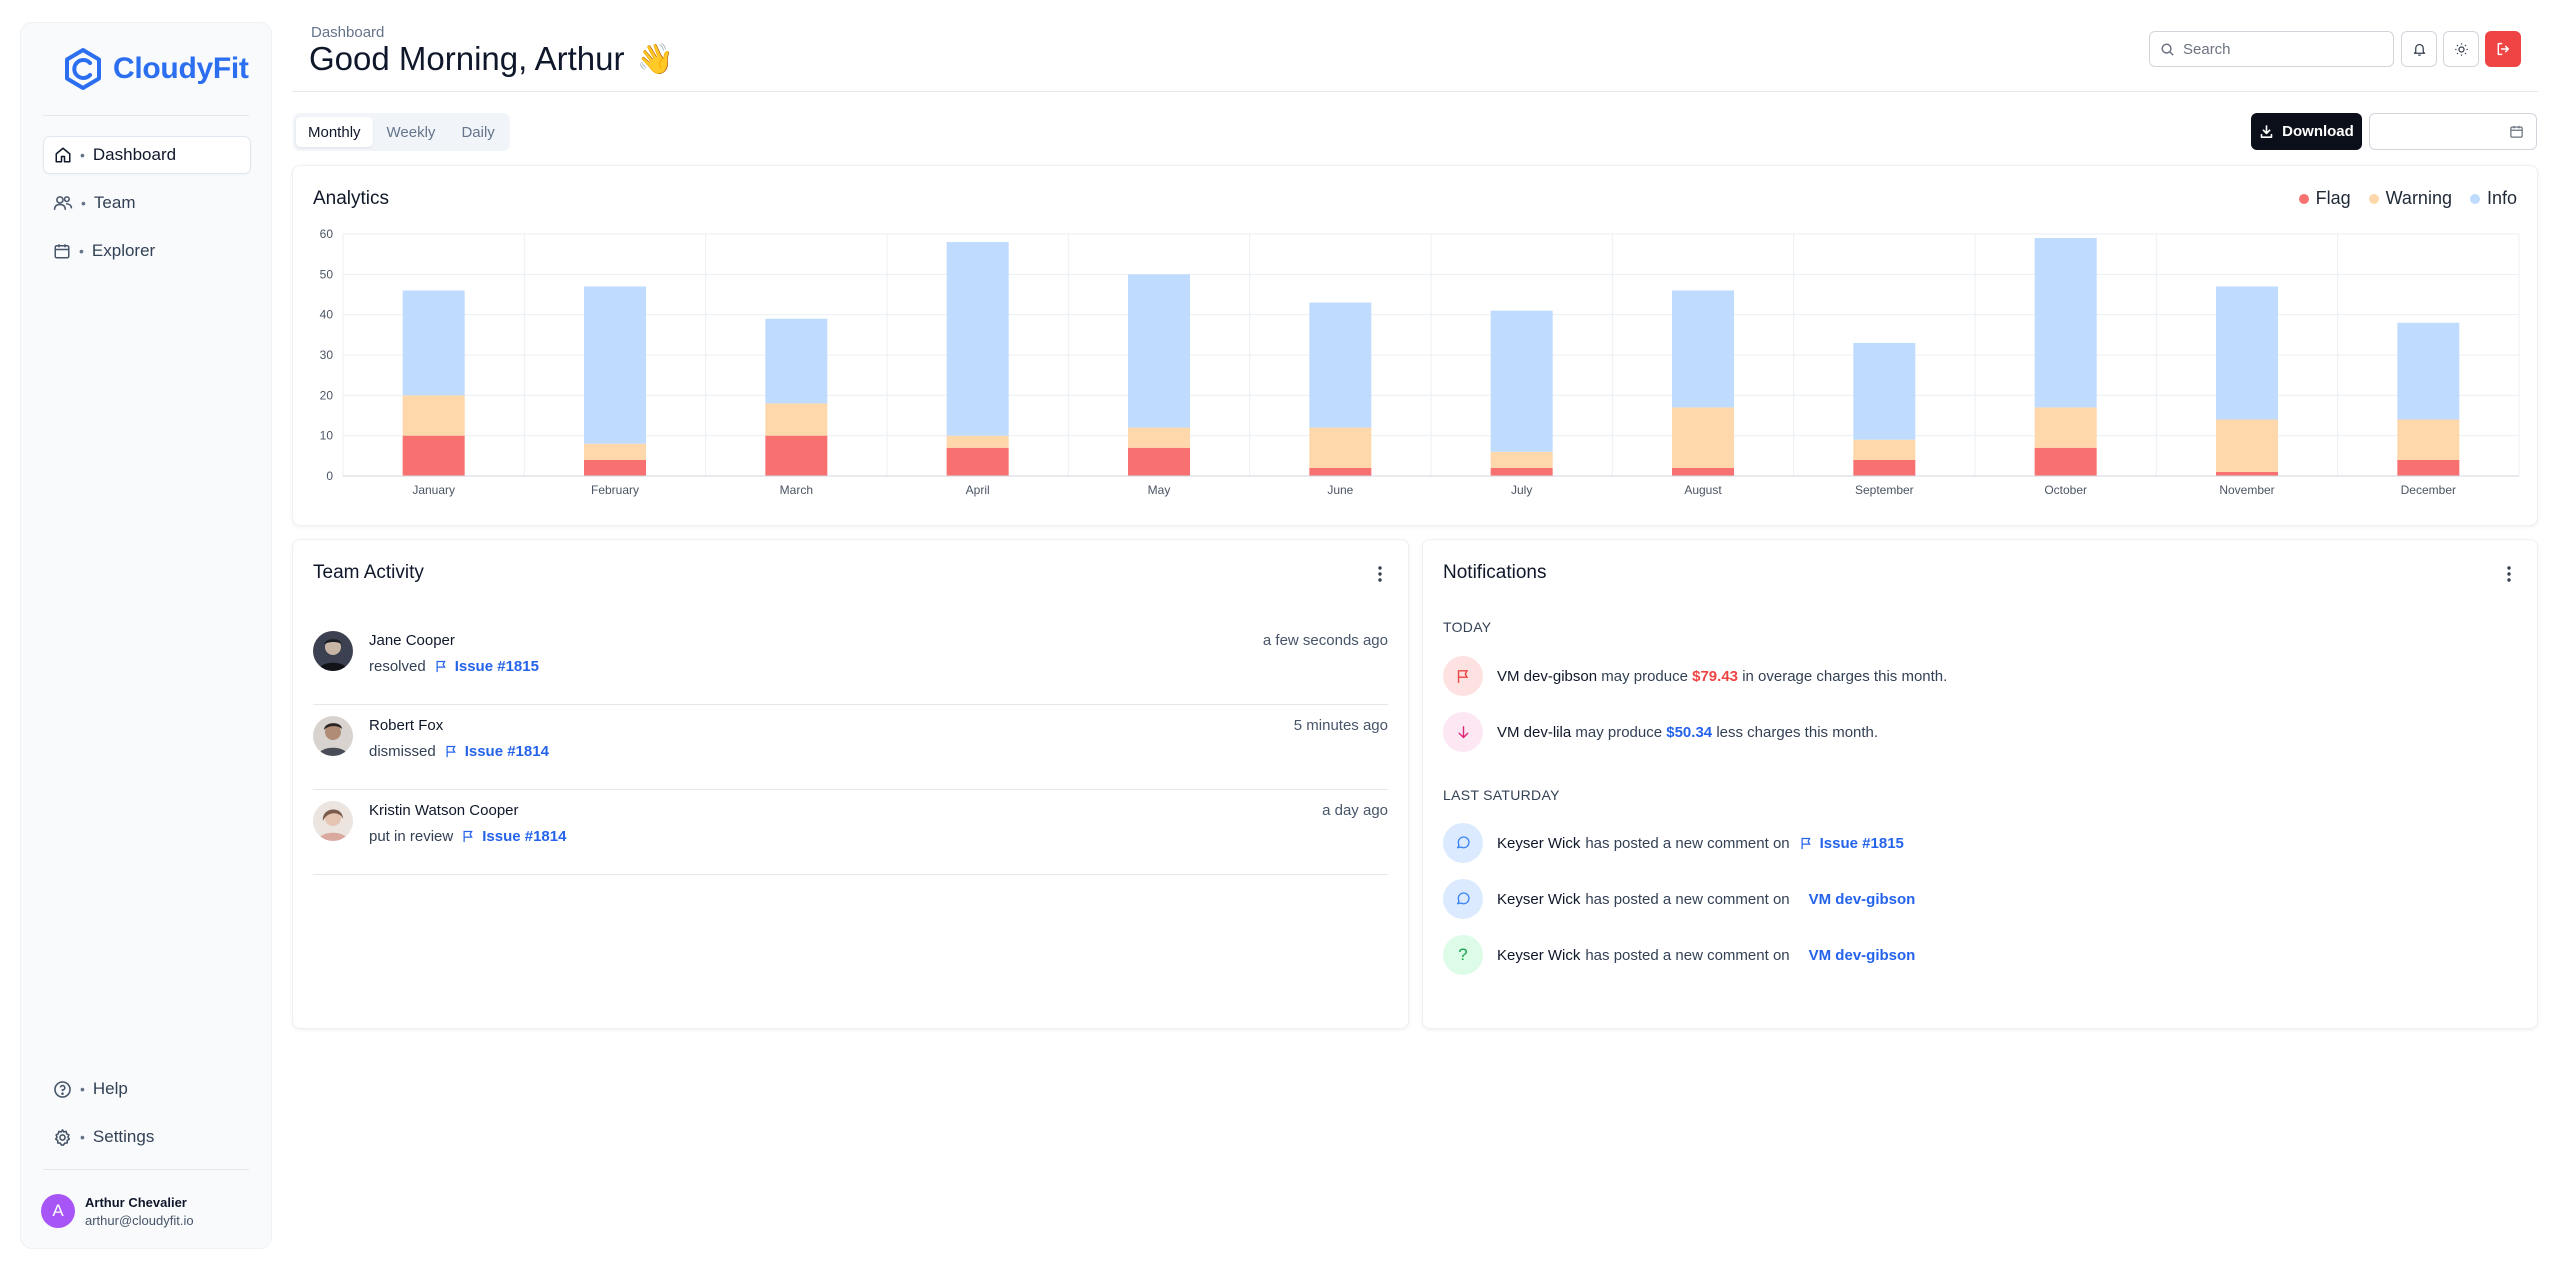 This screenshot has width=2556, height=1270. What do you see at coordinates (796, 455) in the screenshot?
I see `bar-flag-march` at bounding box center [796, 455].